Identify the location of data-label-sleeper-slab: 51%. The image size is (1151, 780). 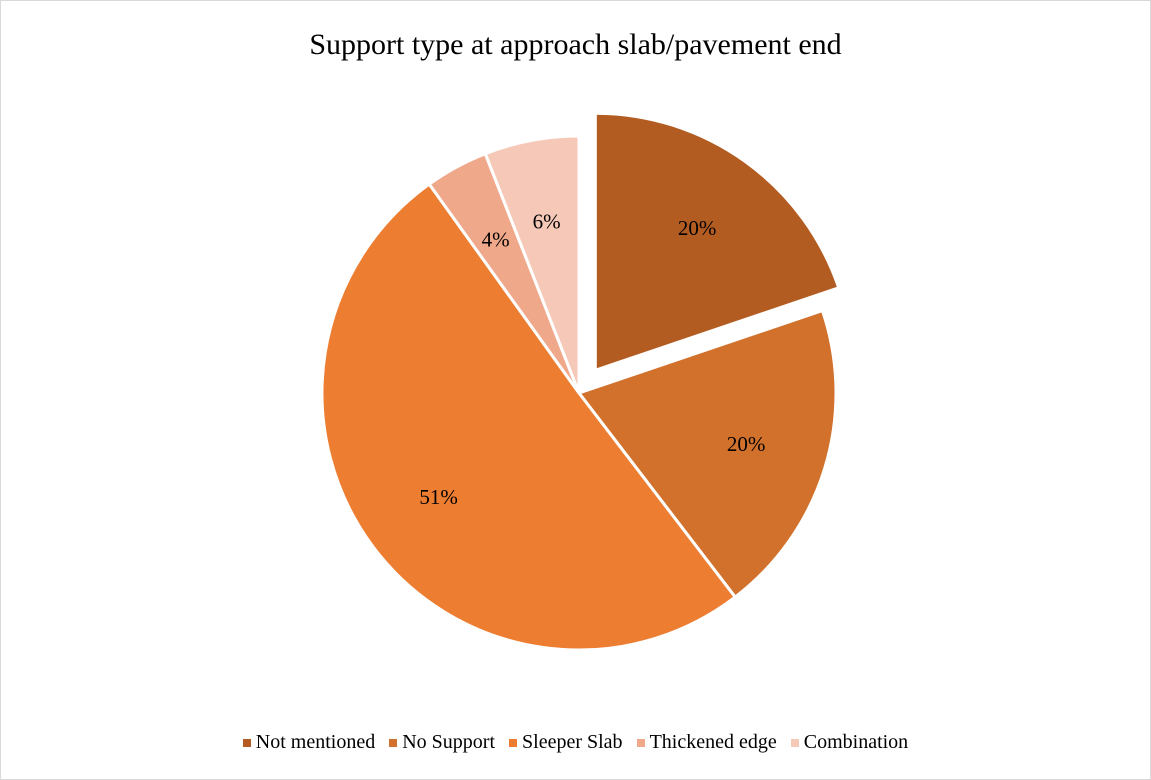
(438, 497).